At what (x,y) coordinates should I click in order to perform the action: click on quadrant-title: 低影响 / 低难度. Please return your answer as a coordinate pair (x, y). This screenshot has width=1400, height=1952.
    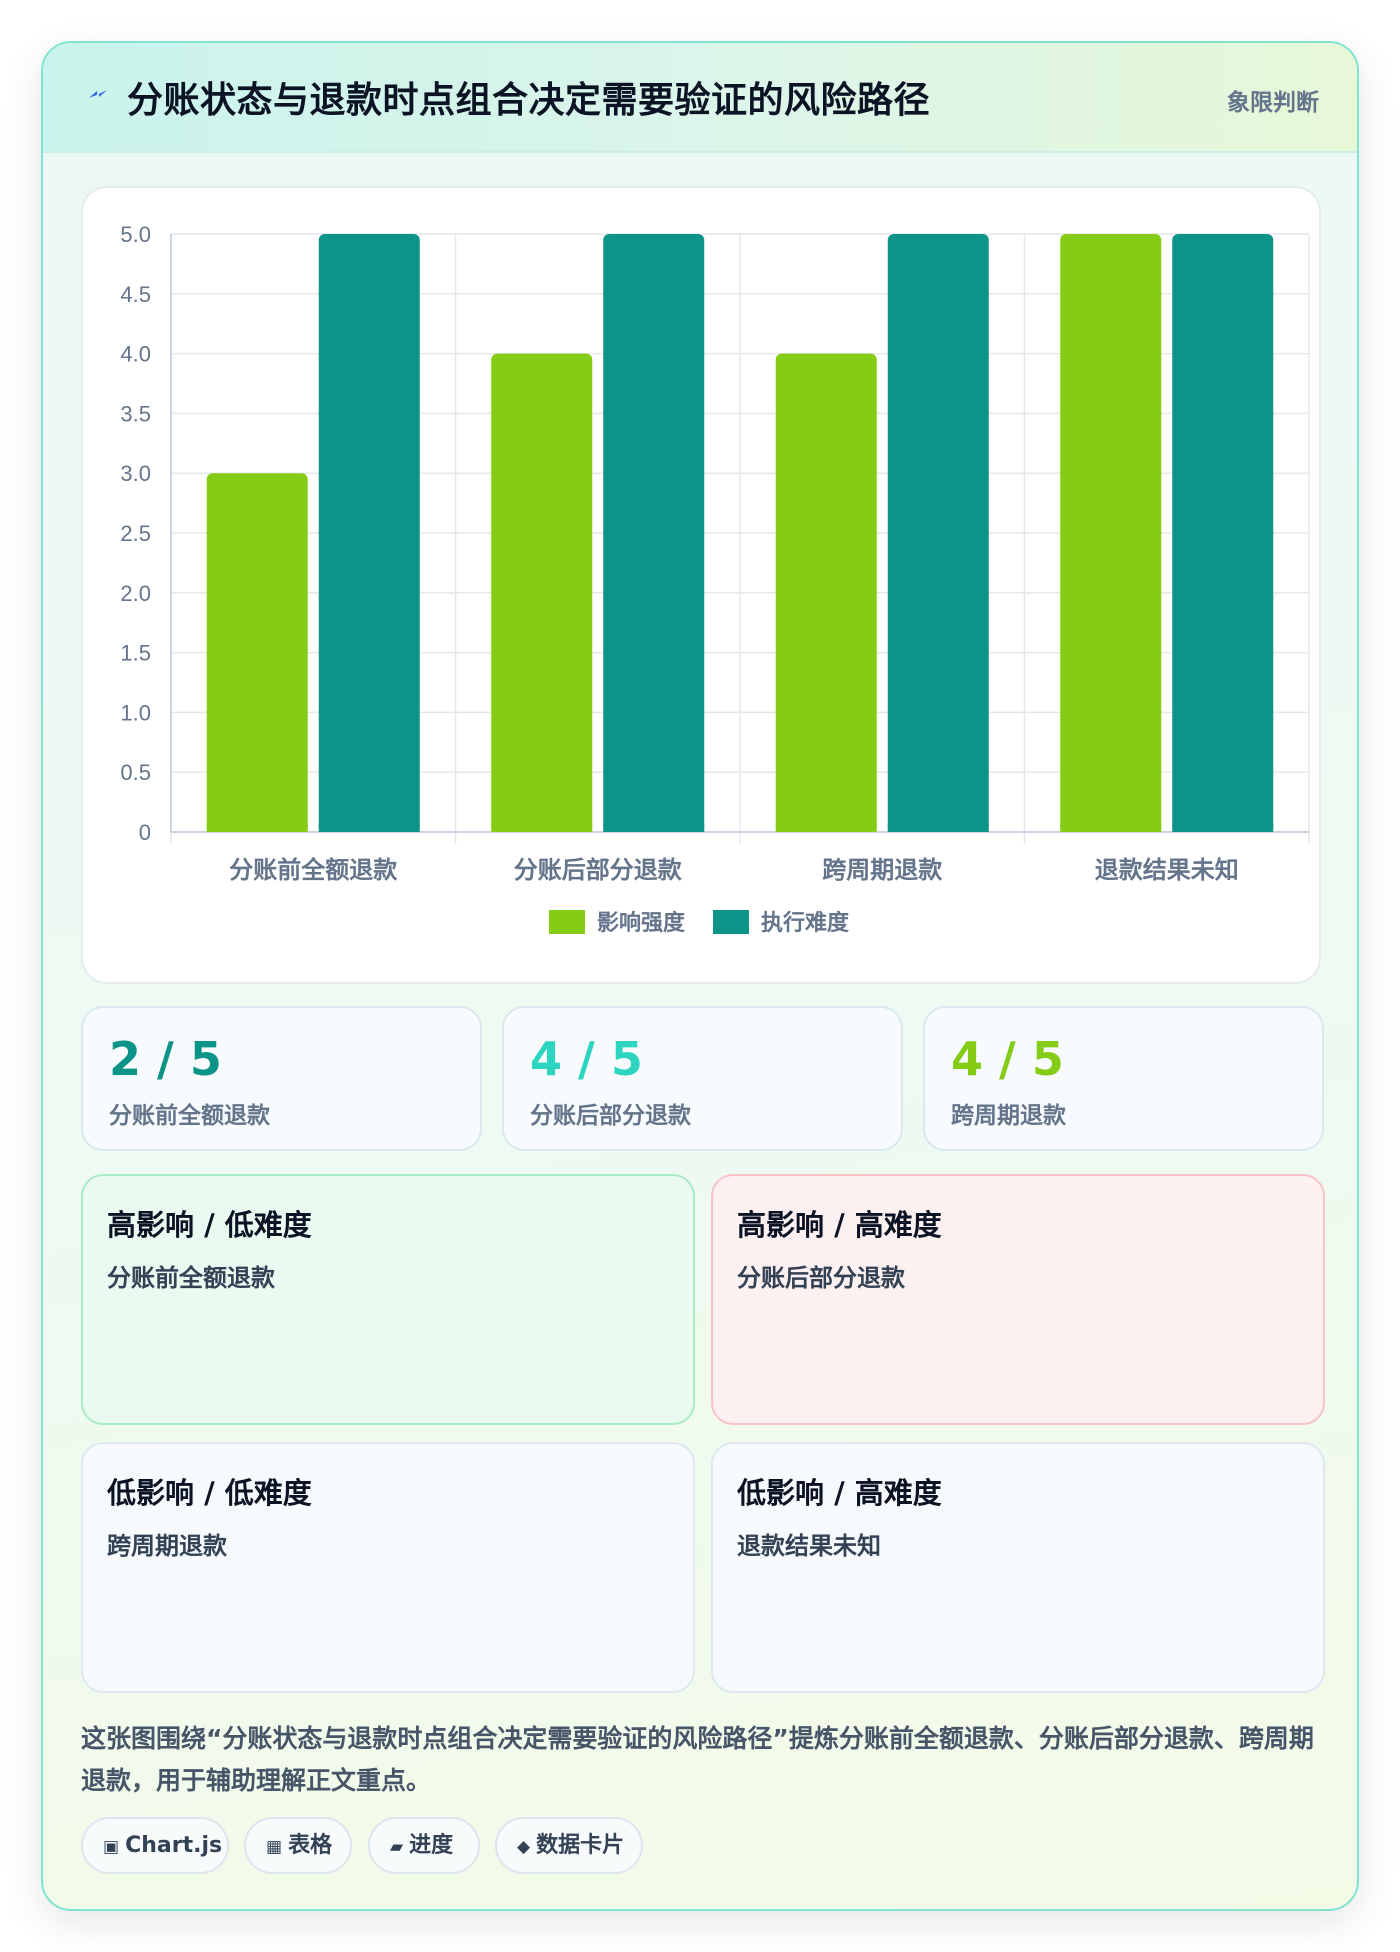
    Looking at the image, I should click on (209, 1493).